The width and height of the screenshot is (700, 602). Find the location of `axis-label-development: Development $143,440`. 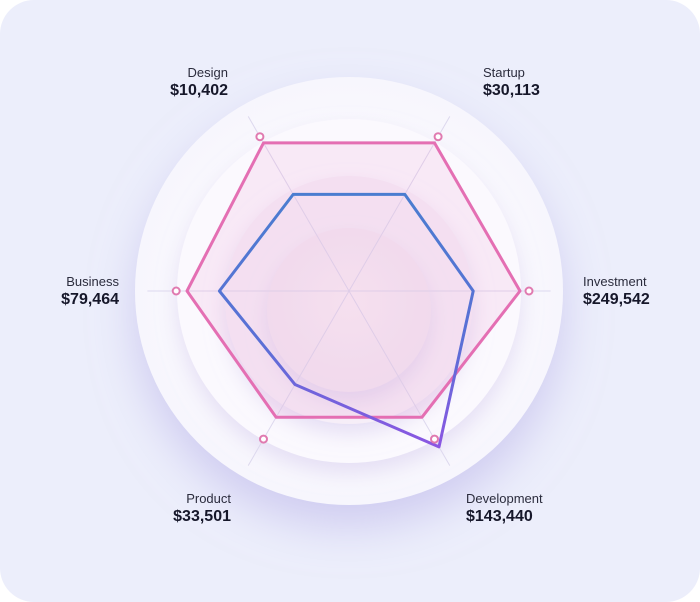

axis-label-development: Development $143,440 is located at coordinates (504, 508).